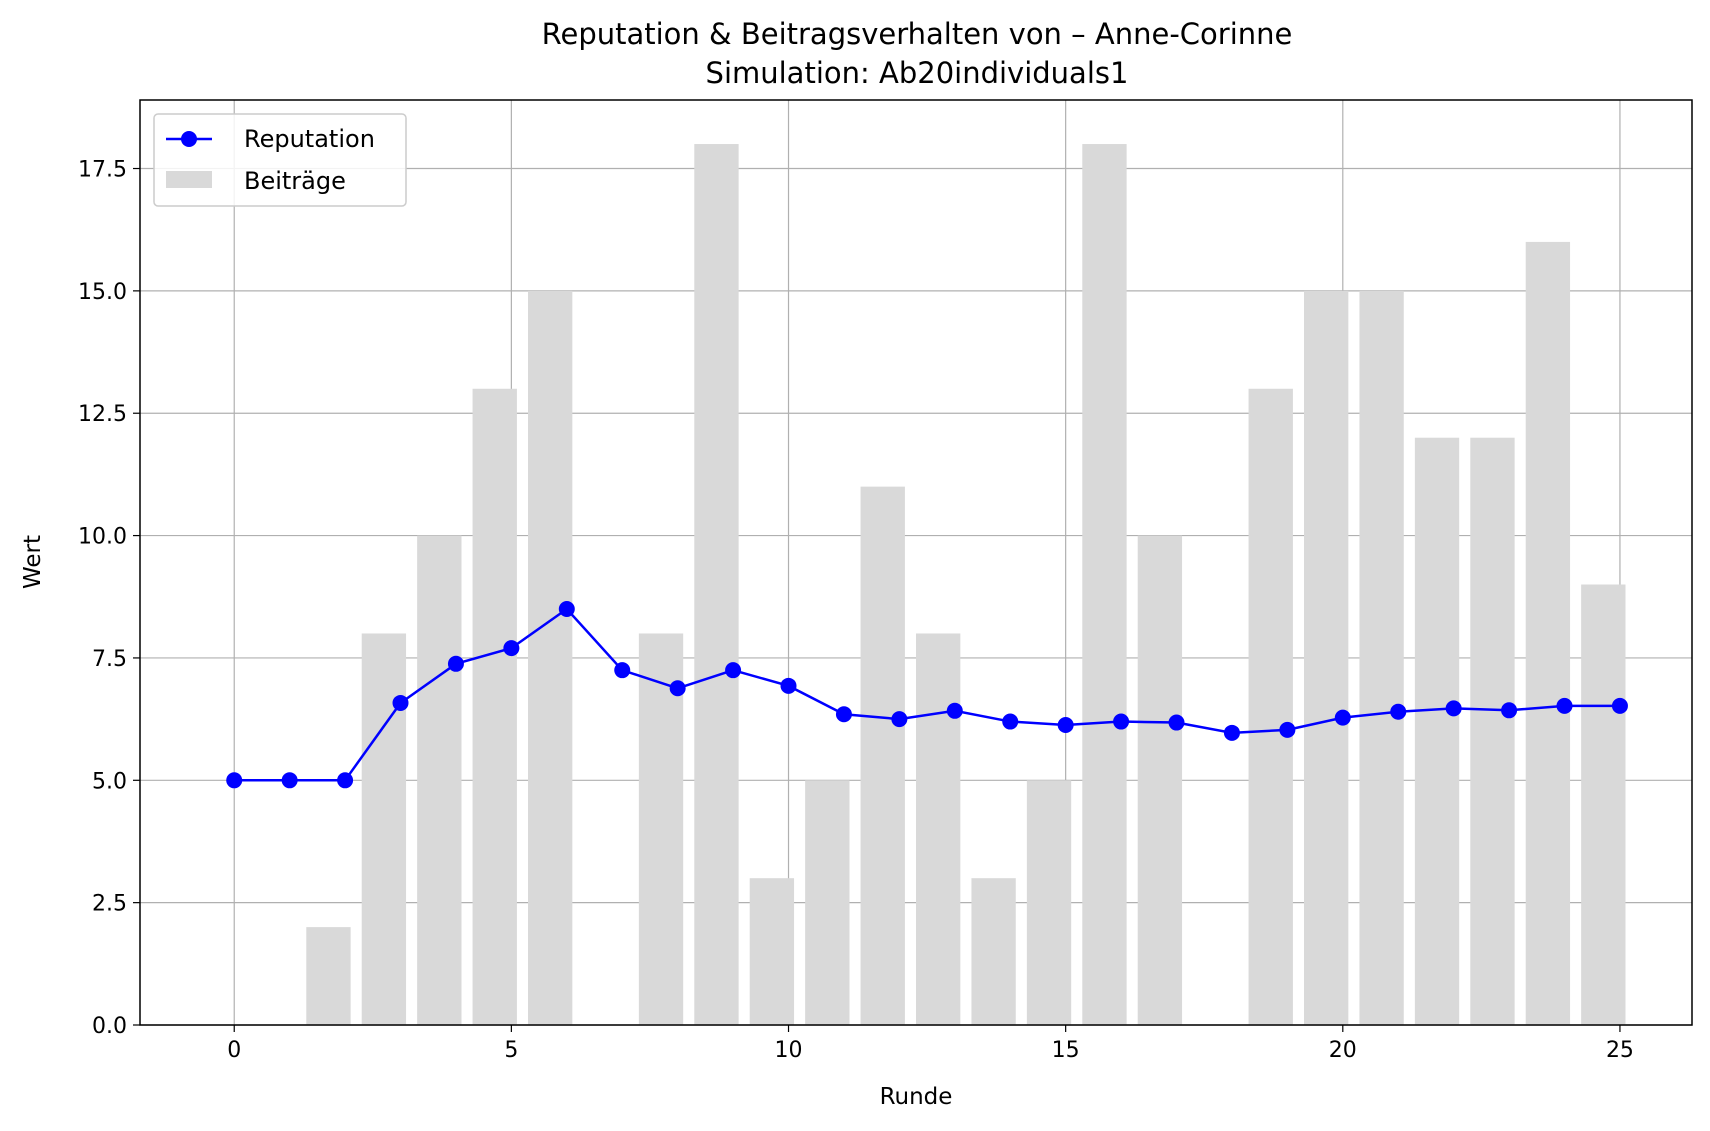 The width and height of the screenshot is (1710, 1131). I want to click on y-tick-label: 2.5, so click(109, 904).